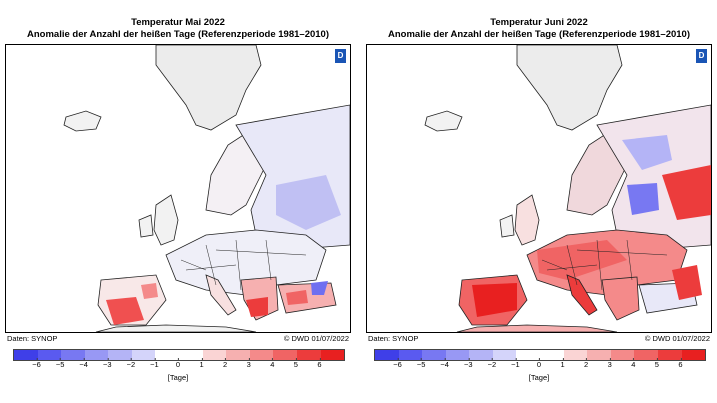  What do you see at coordinates (643, 199) in the screenshot?
I see `cold-anomaly-east` at bounding box center [643, 199].